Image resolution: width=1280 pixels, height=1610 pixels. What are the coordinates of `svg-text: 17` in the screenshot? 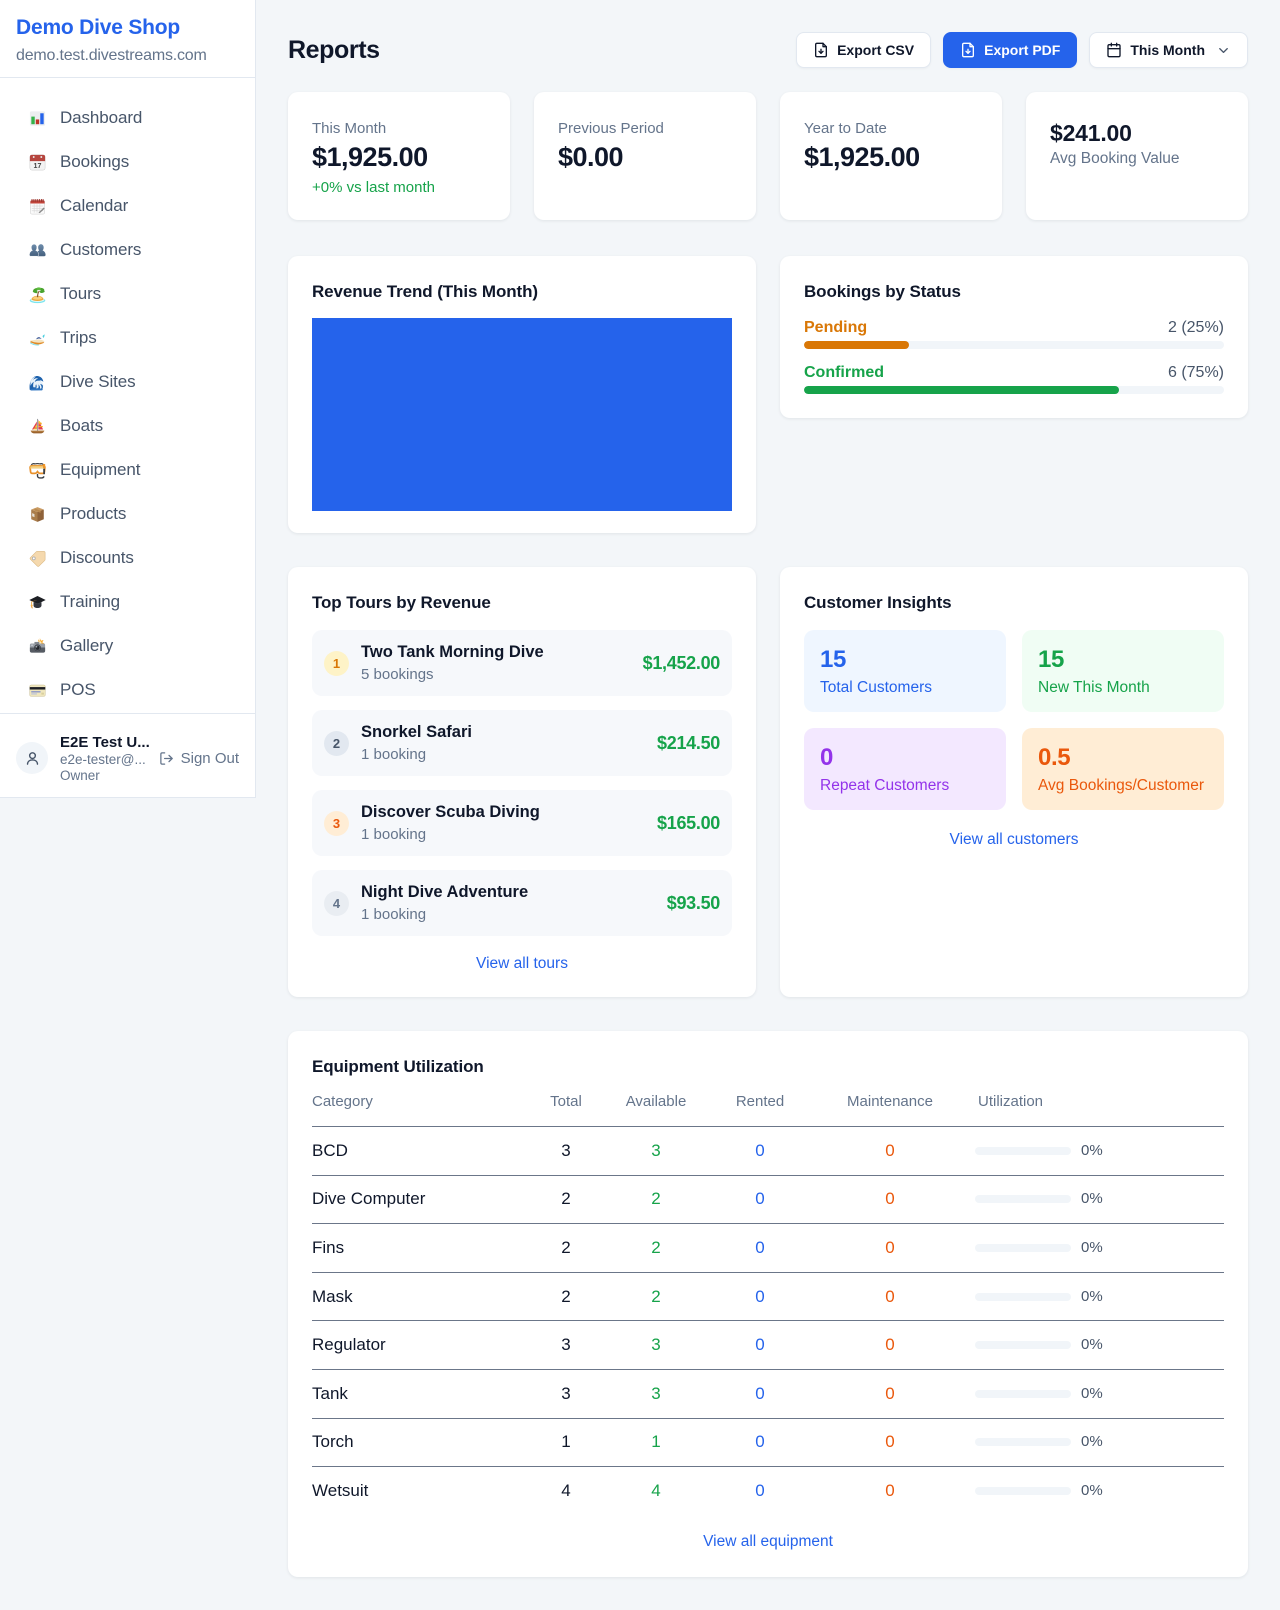 It's located at (38, 165).